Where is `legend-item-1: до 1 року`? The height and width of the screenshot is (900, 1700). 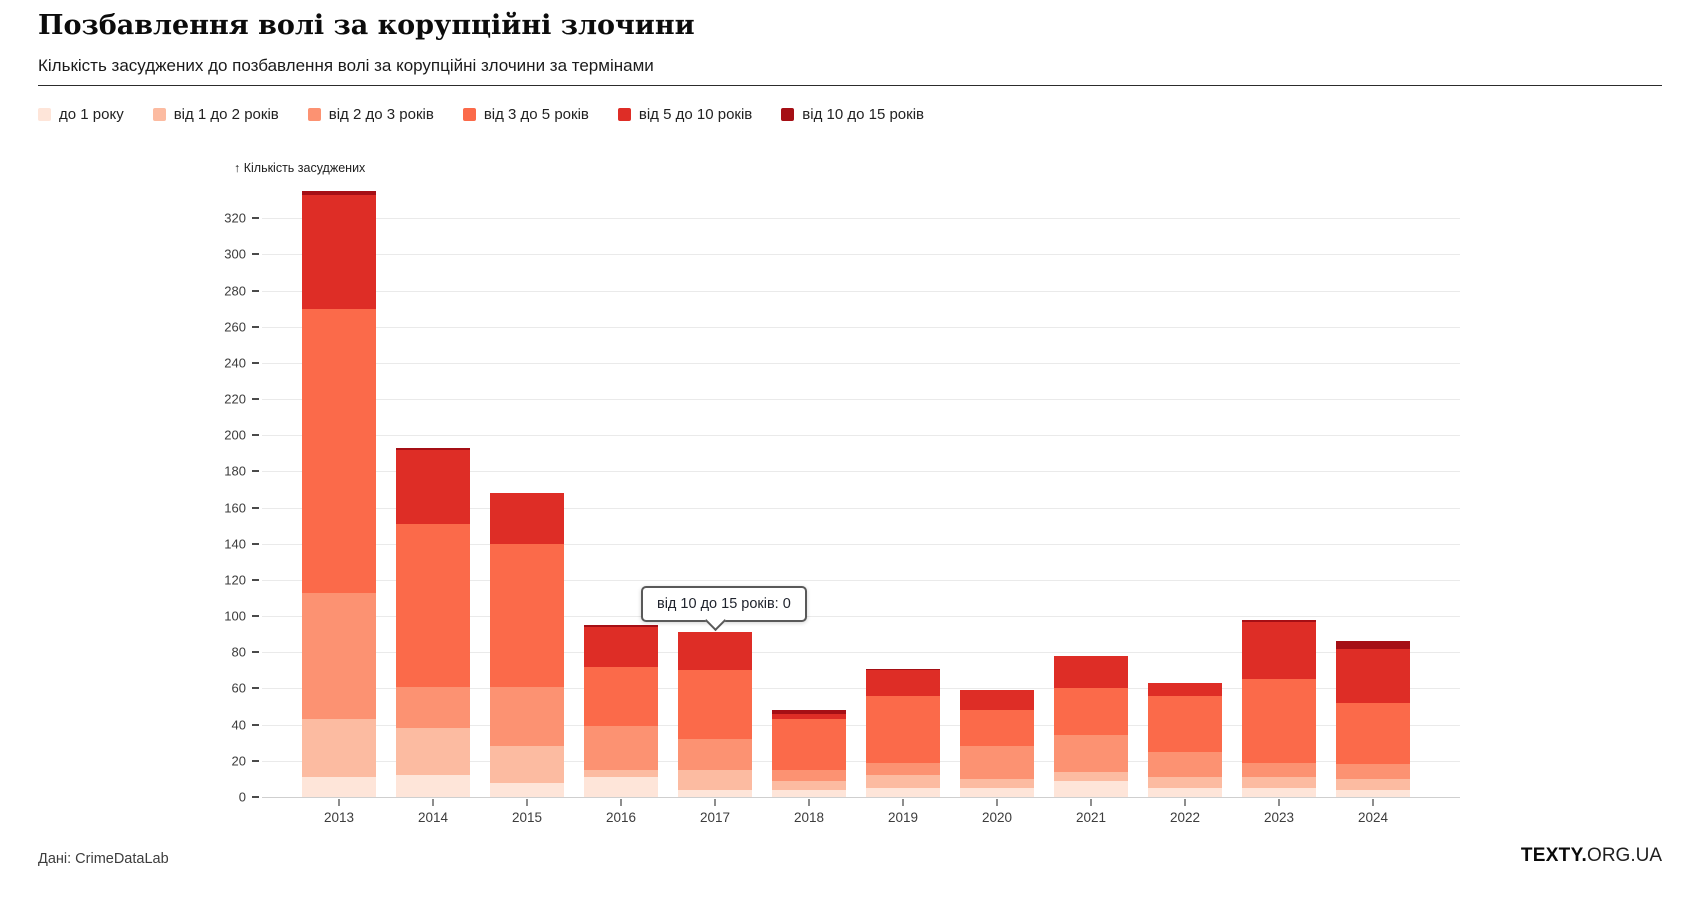
legend-item-1: до 1 року is located at coordinates (81, 114).